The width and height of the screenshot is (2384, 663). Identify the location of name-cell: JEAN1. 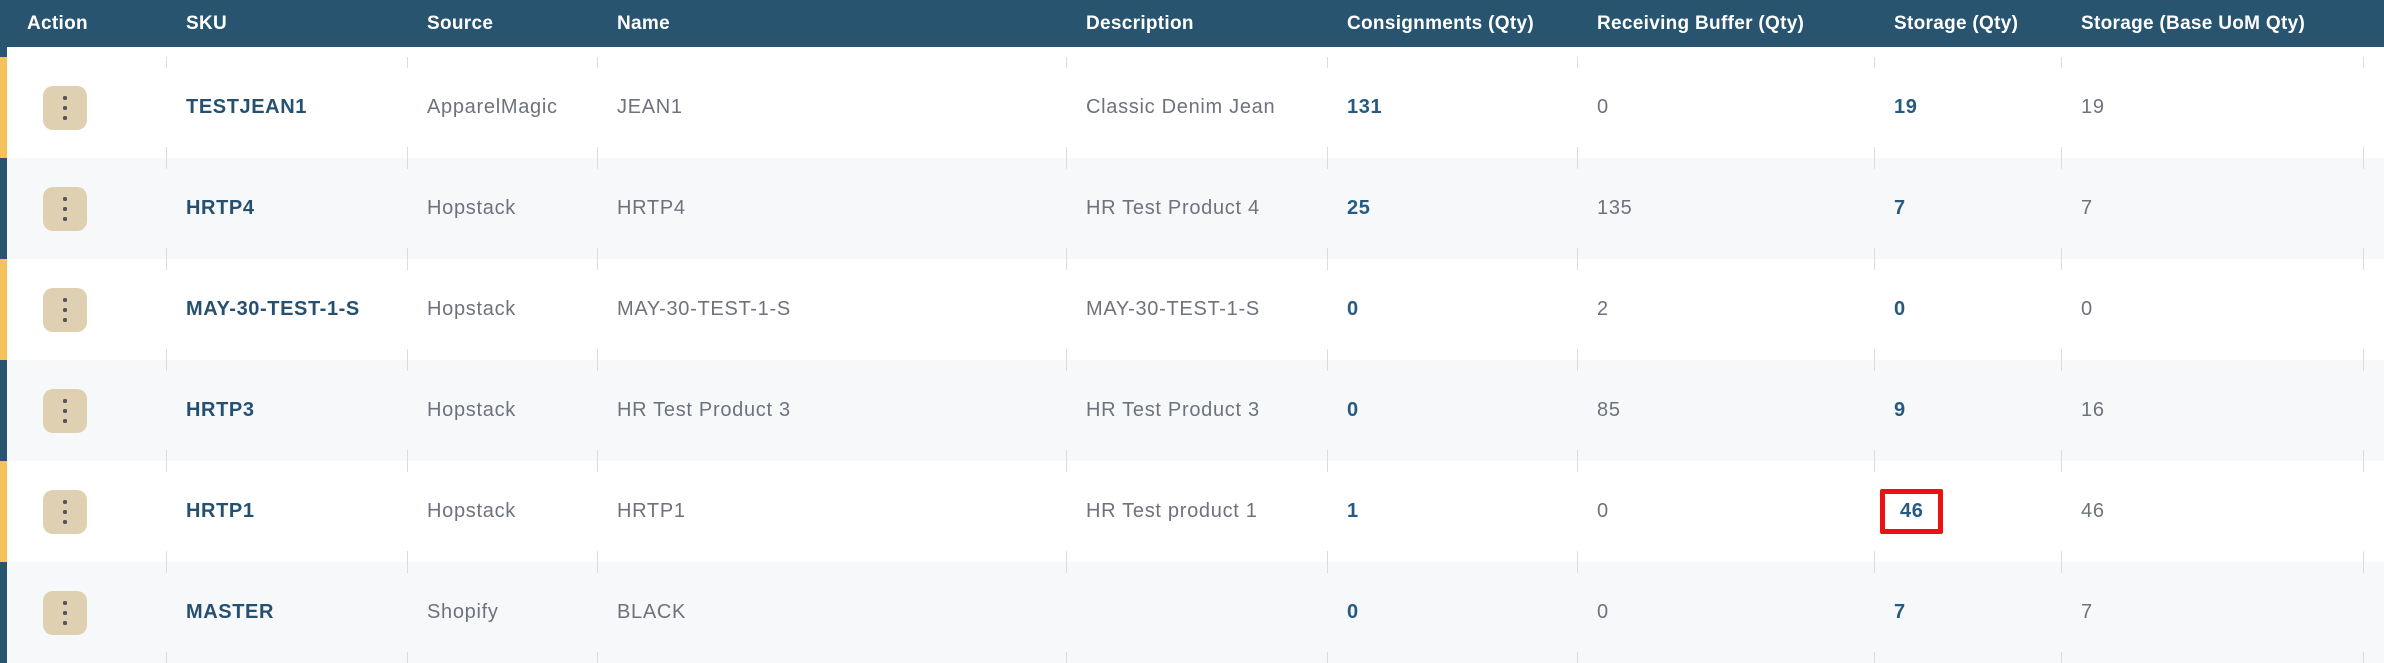
(831, 107).